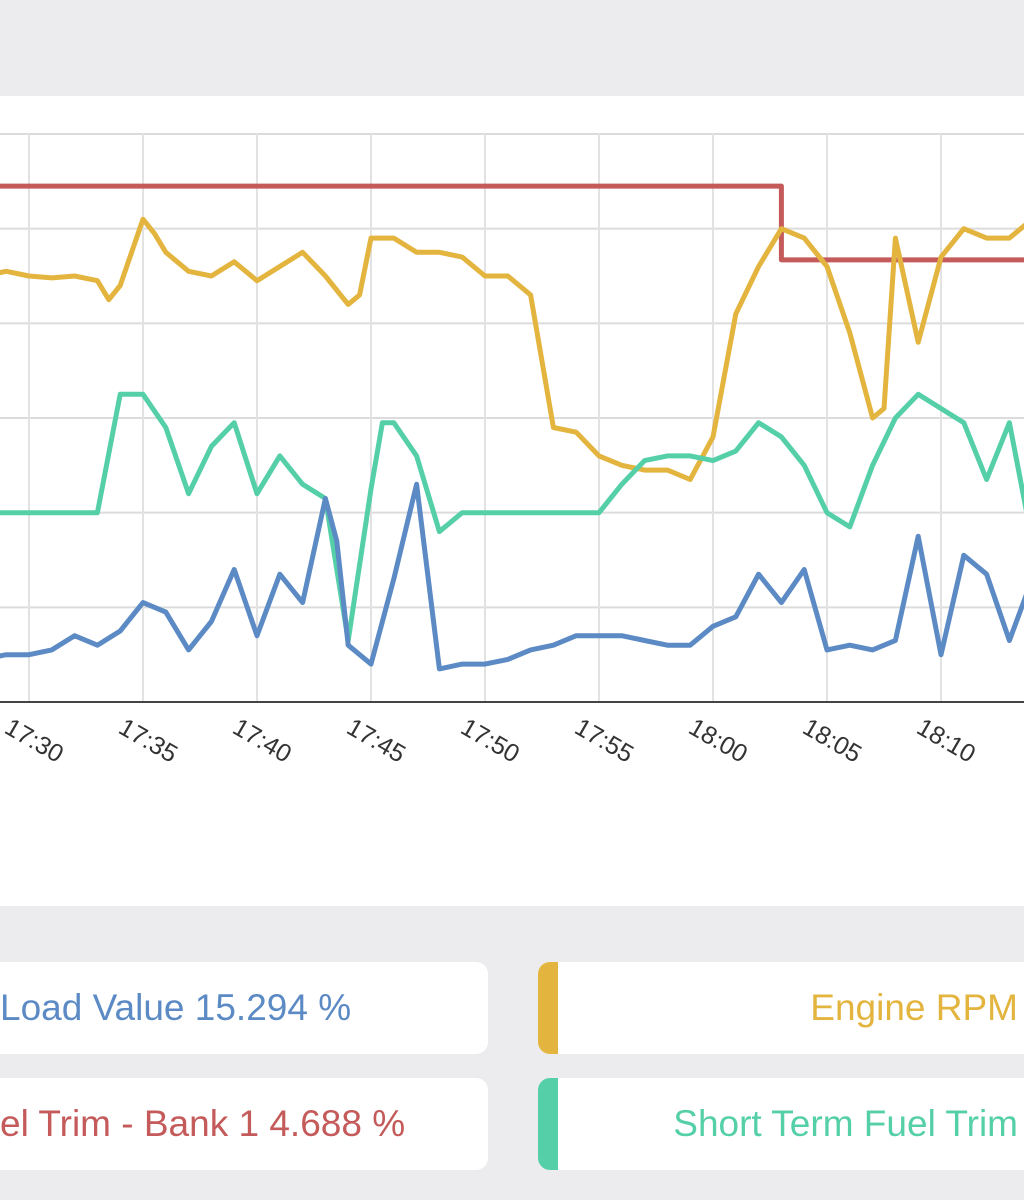  Describe the element at coordinates (490, 741) in the screenshot. I see `x-tick-label: 17:50` at that location.